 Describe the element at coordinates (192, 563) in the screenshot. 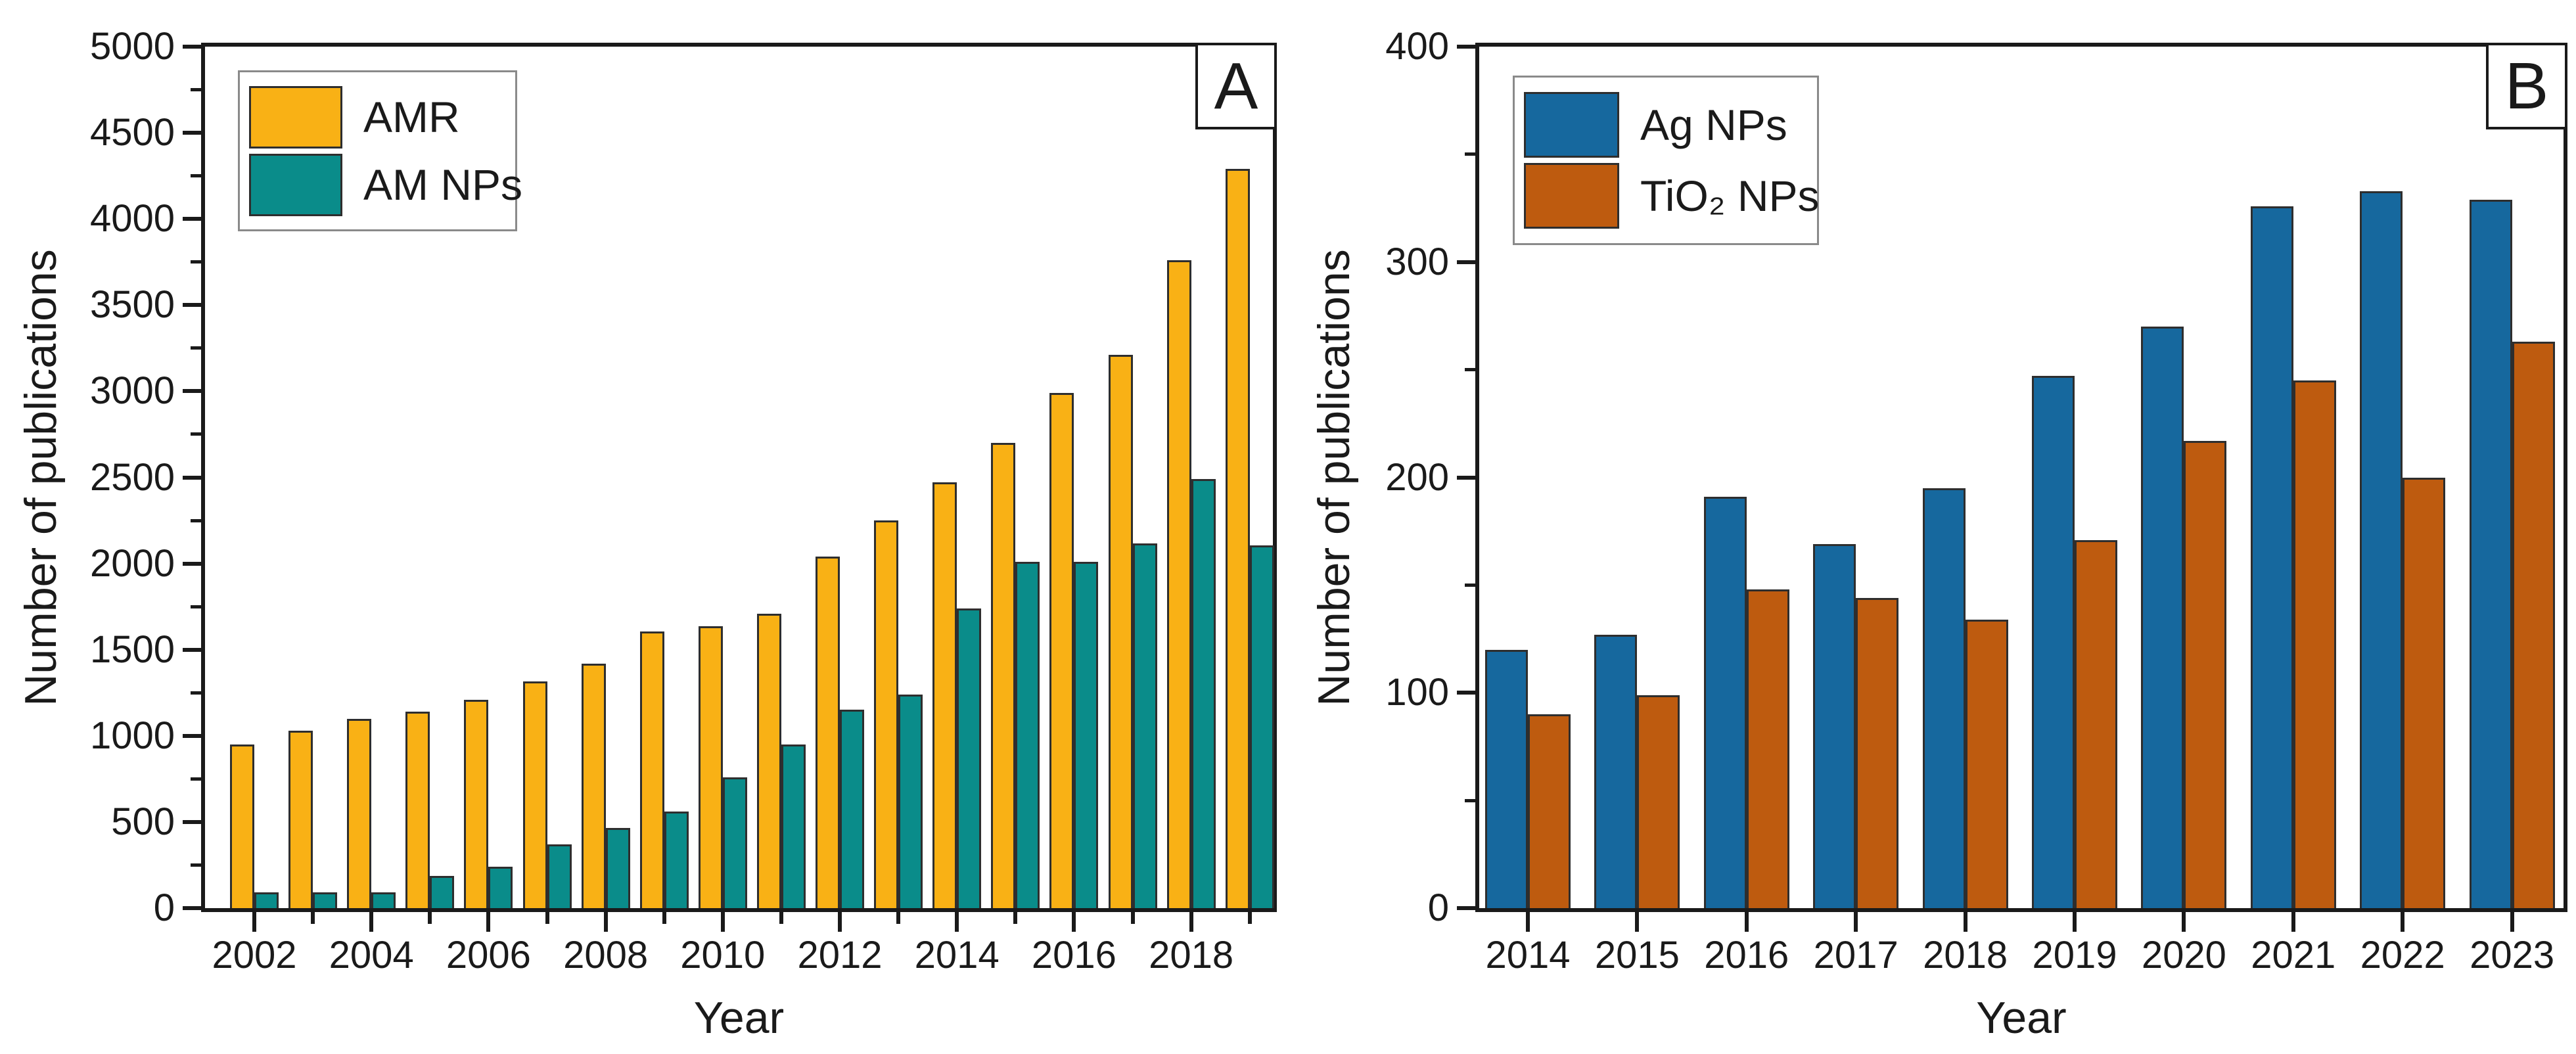

I see `y-tick-a-2000` at that location.